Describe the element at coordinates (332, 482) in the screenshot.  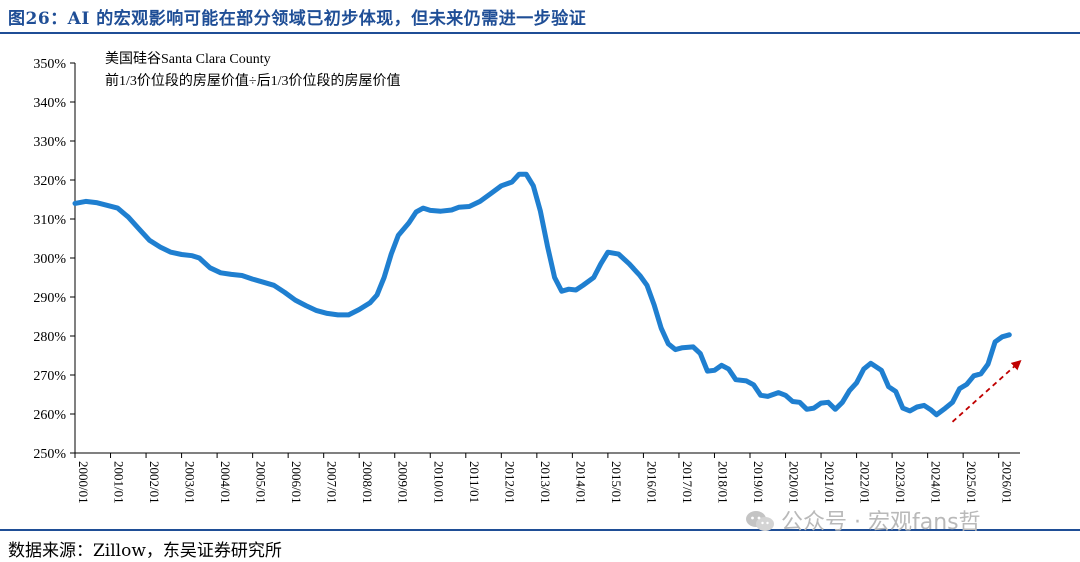
I see `x-tick-label: 2007/01` at that location.